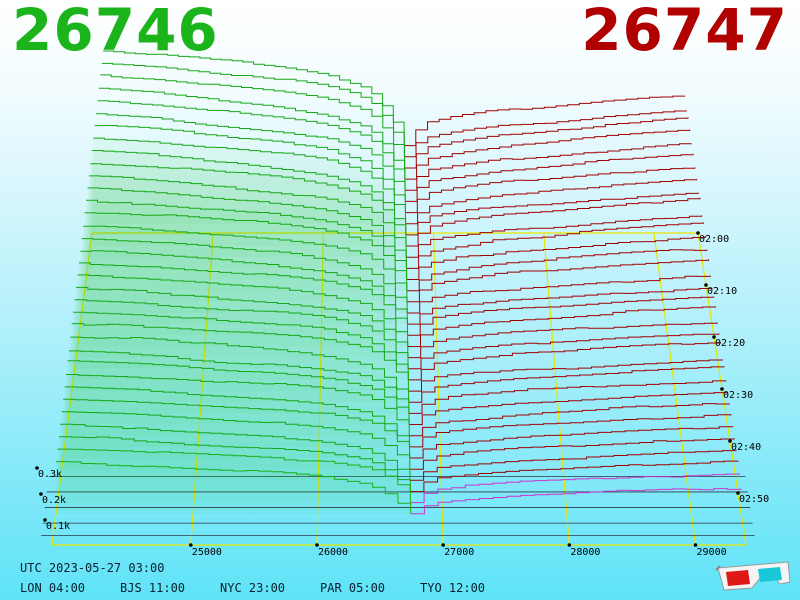  What do you see at coordinates (53, 588) in the screenshot?
I see `city-time-lon: LON 04:00` at bounding box center [53, 588].